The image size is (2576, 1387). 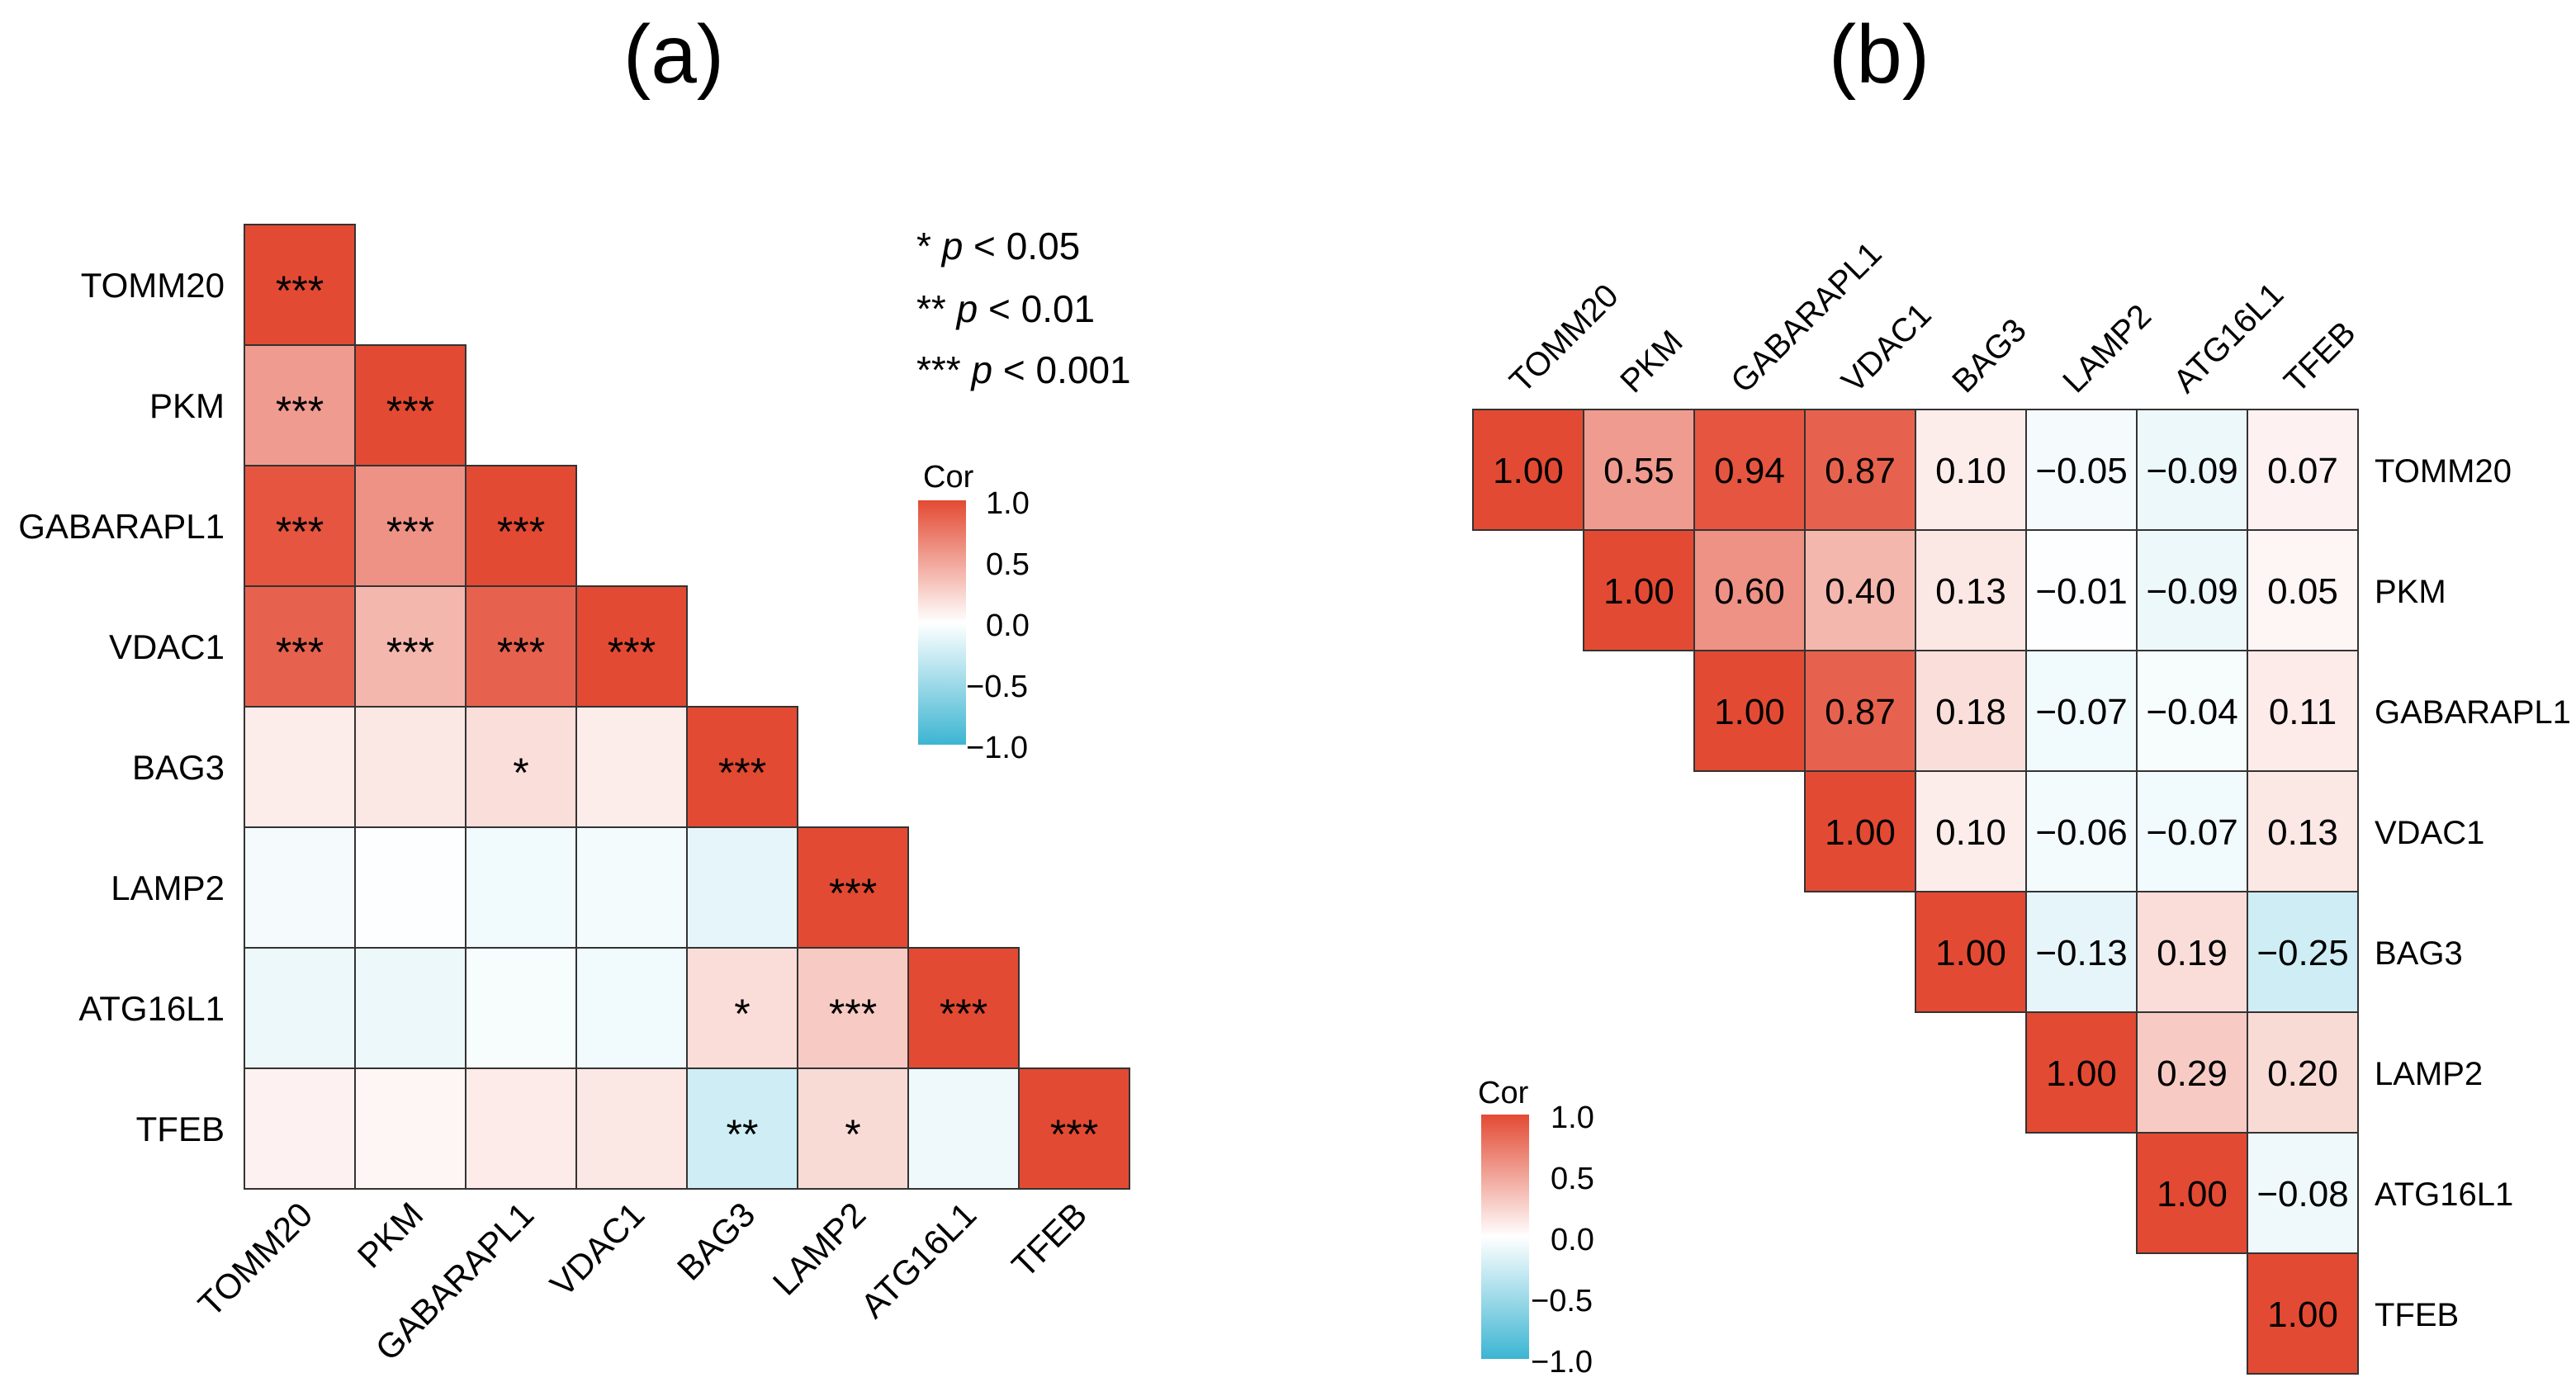 What do you see at coordinates (1572, 1118) in the screenshot?
I see `panel-b-colorbar-tick: 1.0` at bounding box center [1572, 1118].